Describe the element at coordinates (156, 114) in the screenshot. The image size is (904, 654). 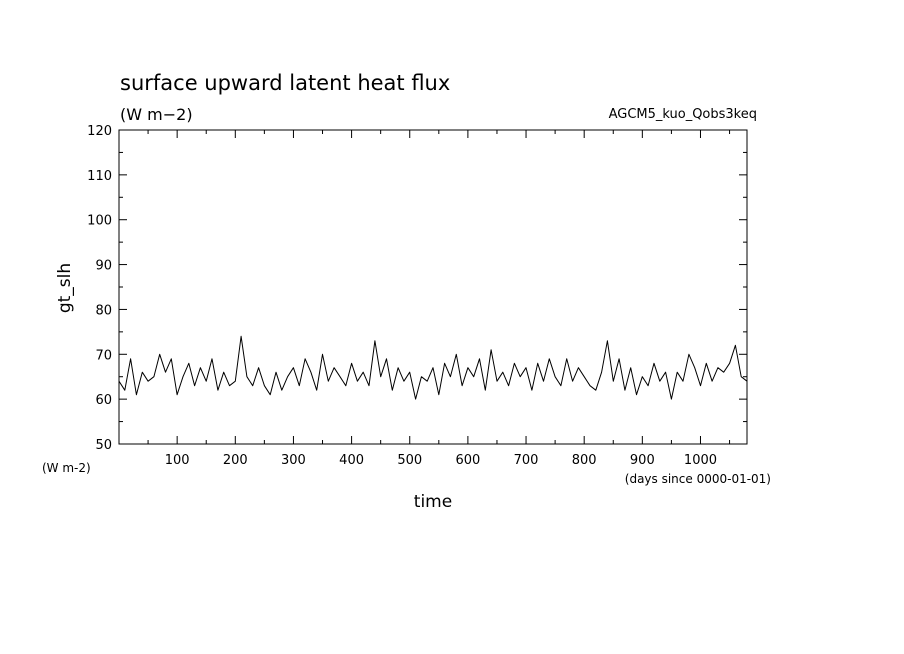
I see `chart-subtitle-unit: (W m−2)` at that location.